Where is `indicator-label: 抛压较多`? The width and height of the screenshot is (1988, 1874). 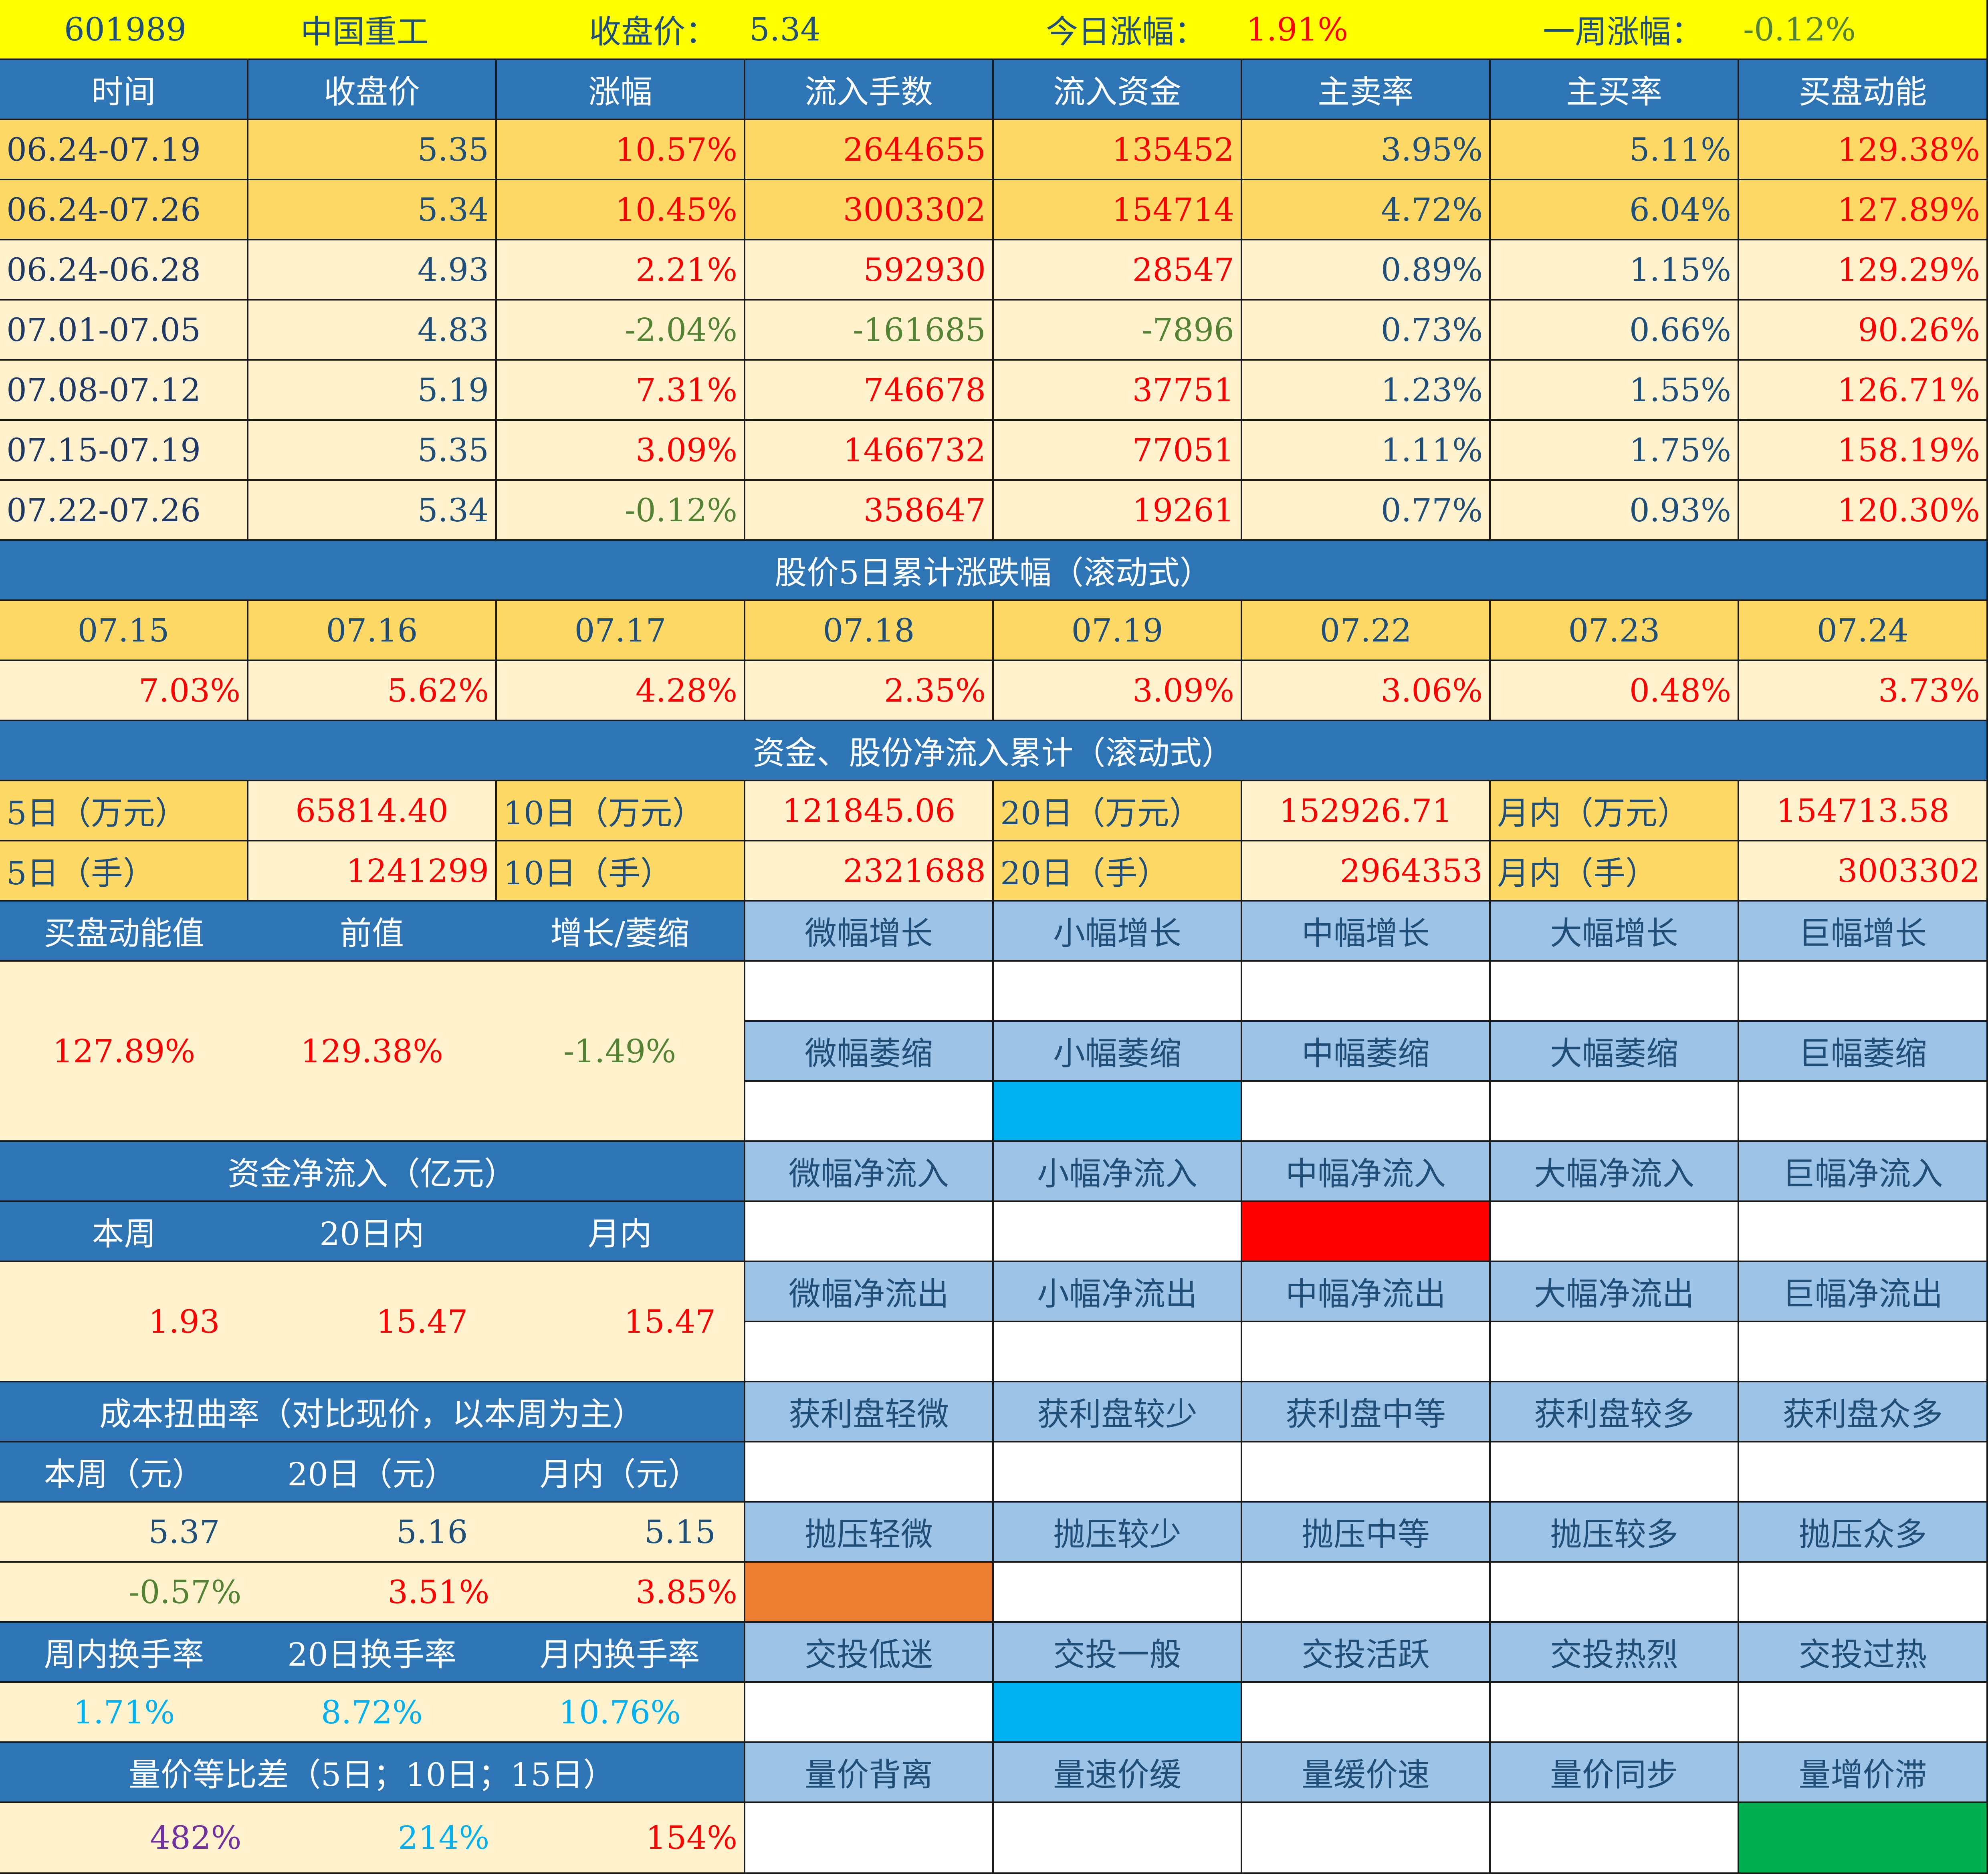 indicator-label: 抛压较多 is located at coordinates (1615, 1533).